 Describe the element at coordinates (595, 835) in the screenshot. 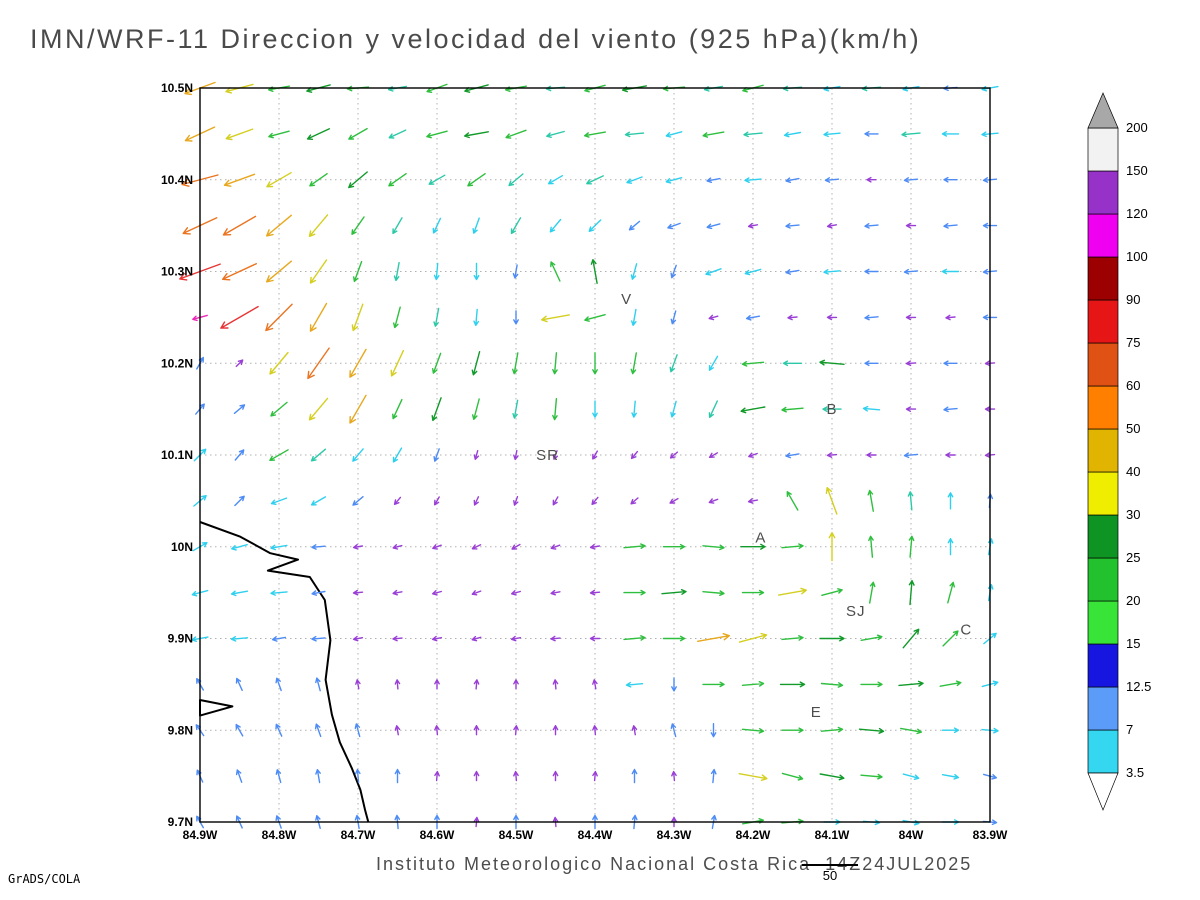

I see `x-axis-tick-label: 84.4W` at that location.